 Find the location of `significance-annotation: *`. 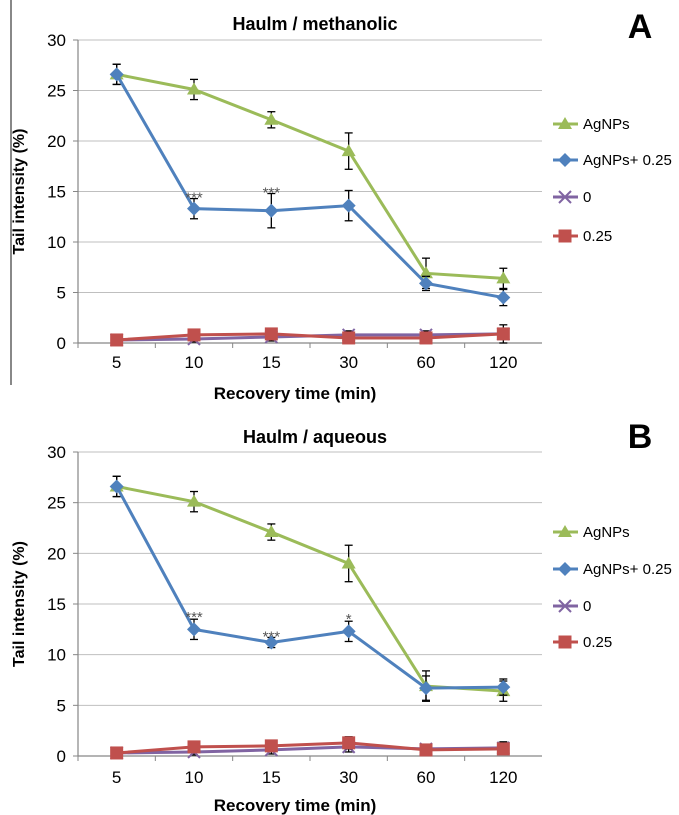

significance-annotation: * is located at coordinates (349, 619).